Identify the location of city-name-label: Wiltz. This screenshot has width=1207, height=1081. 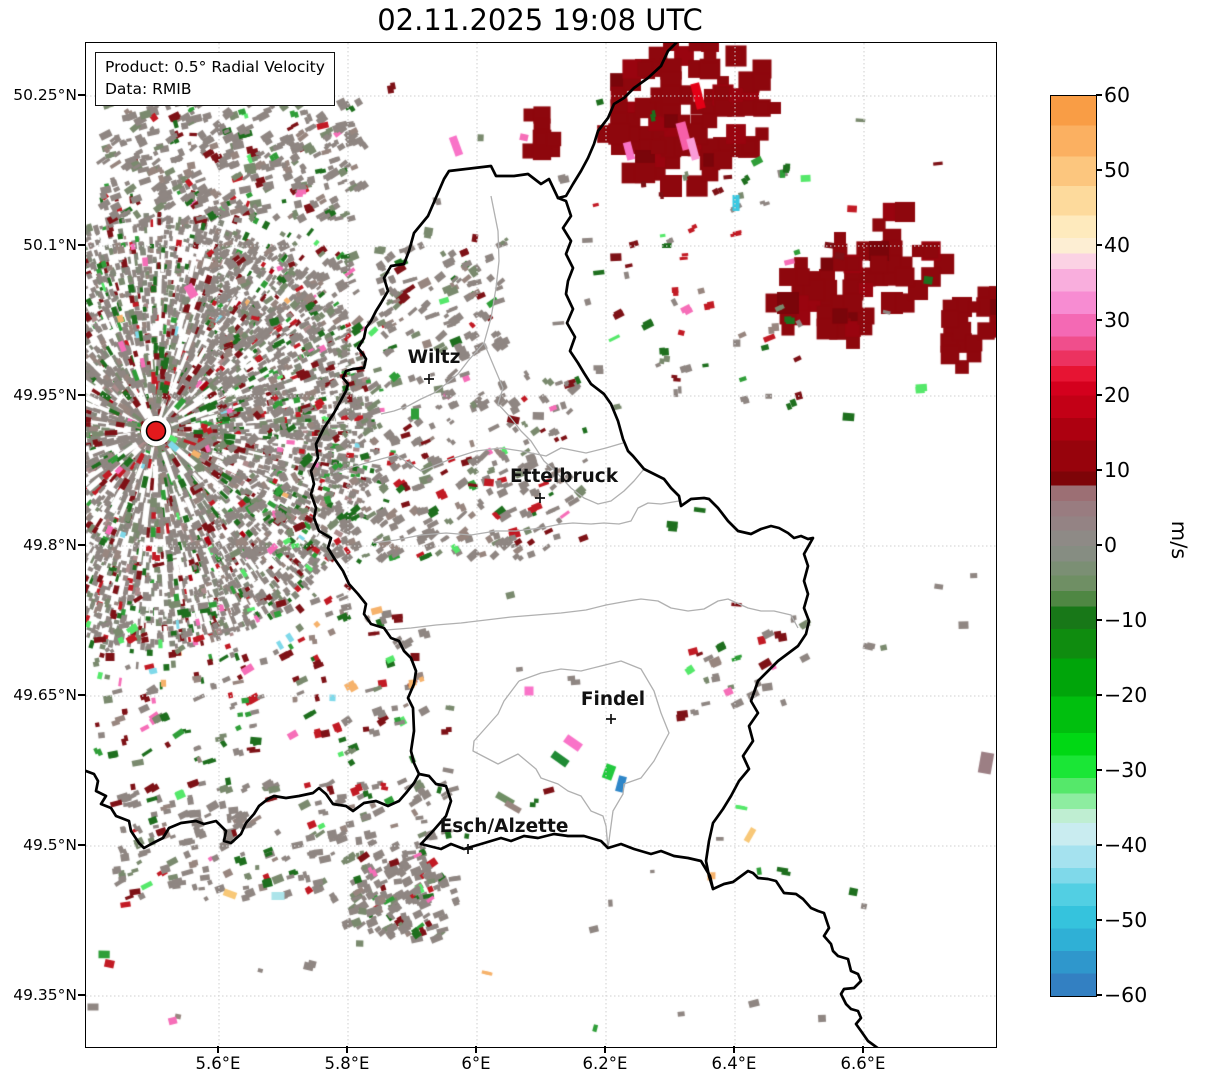
(434, 357).